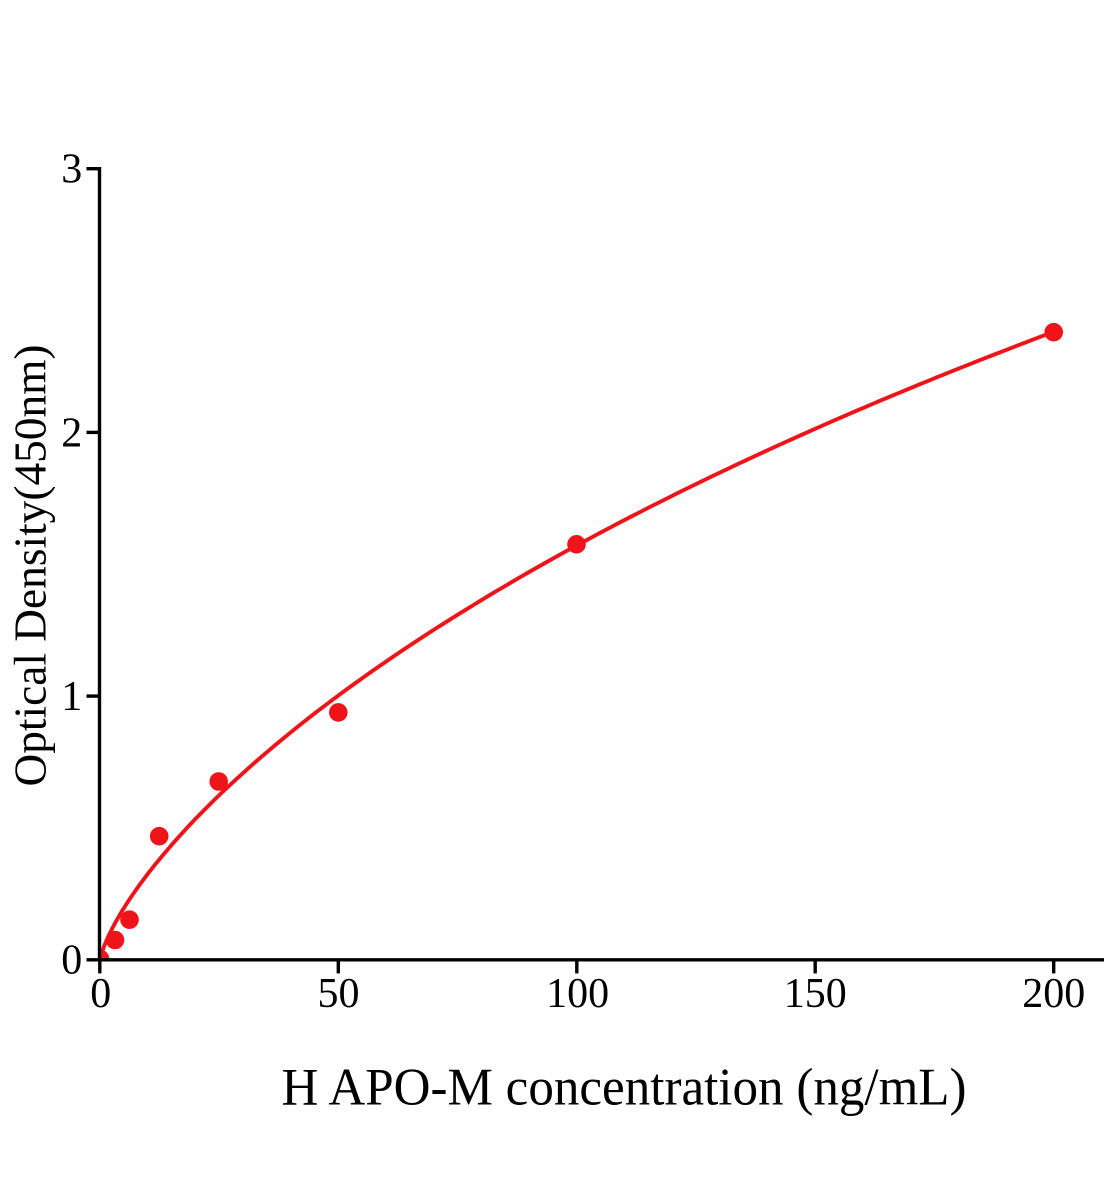 This screenshot has height=1200, width=1104. I want to click on svg-text: 3, so click(71, 170).